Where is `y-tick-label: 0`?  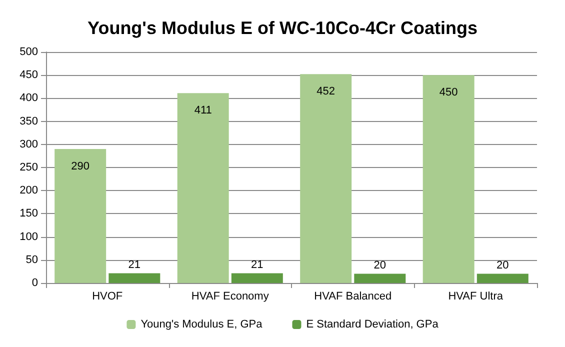
y-tick-label: 0 is located at coordinates (35, 283).